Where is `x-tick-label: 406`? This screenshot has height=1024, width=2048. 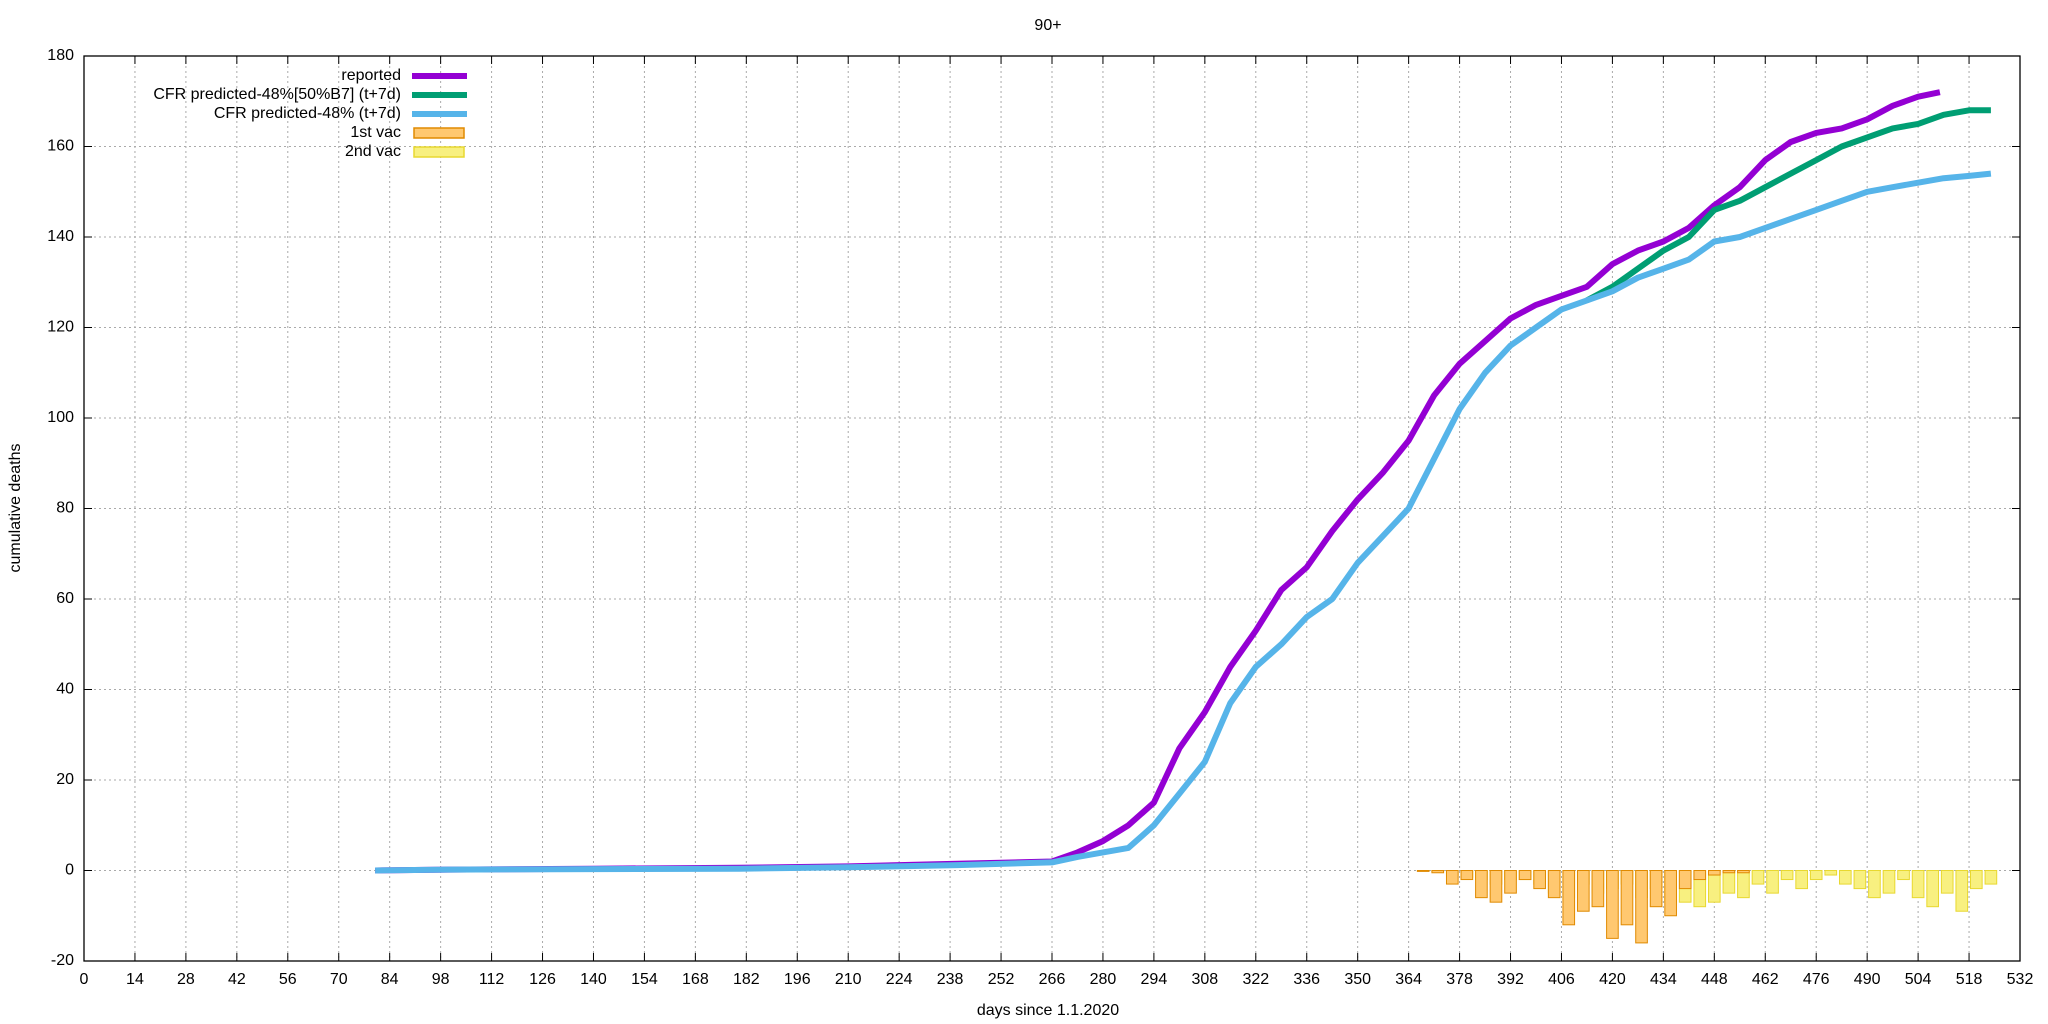
x-tick-label: 406 is located at coordinates (1561, 979).